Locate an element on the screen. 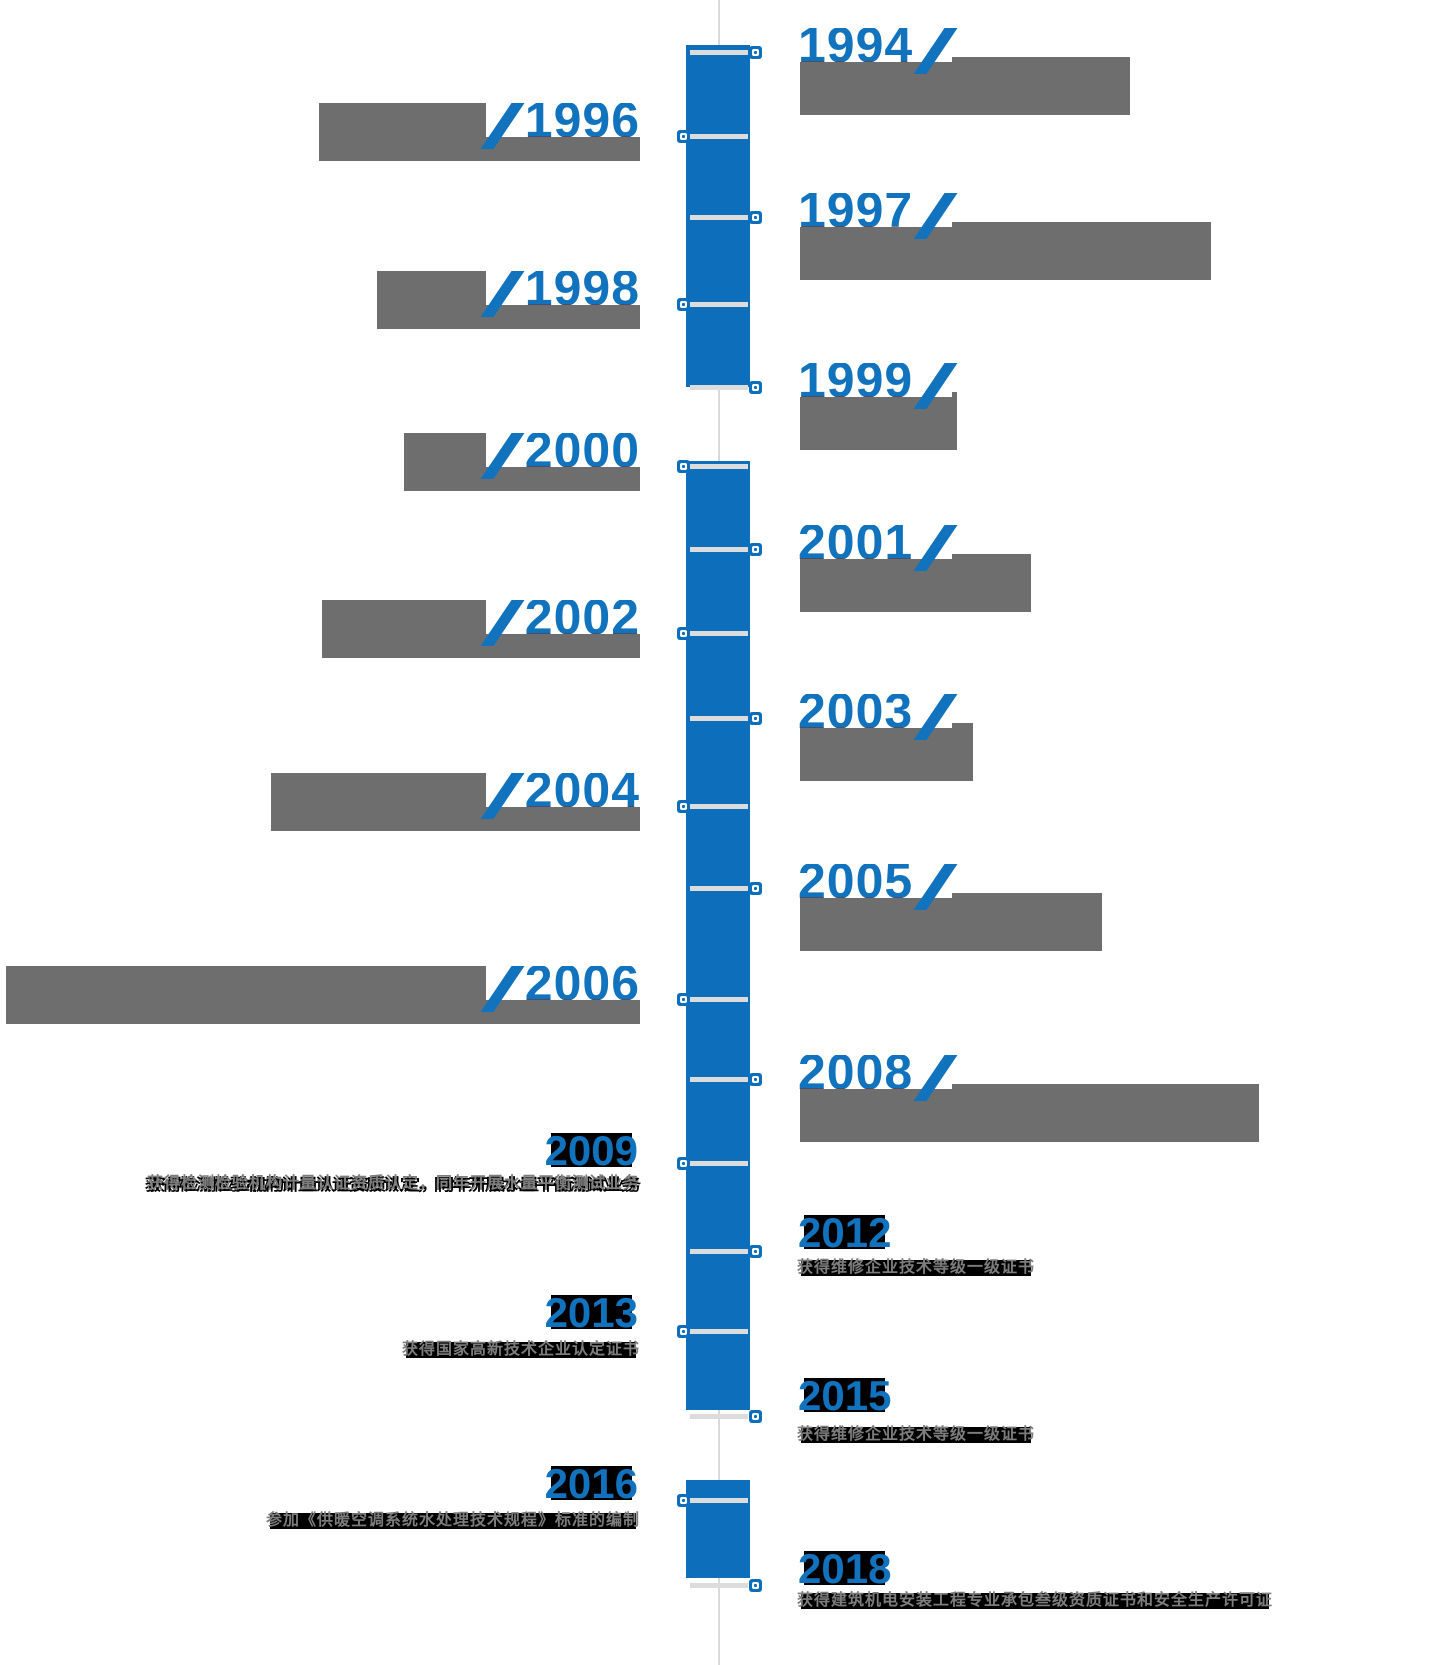 This screenshot has height=1665, width=1435. year-text: 2001 is located at coordinates (856, 542).